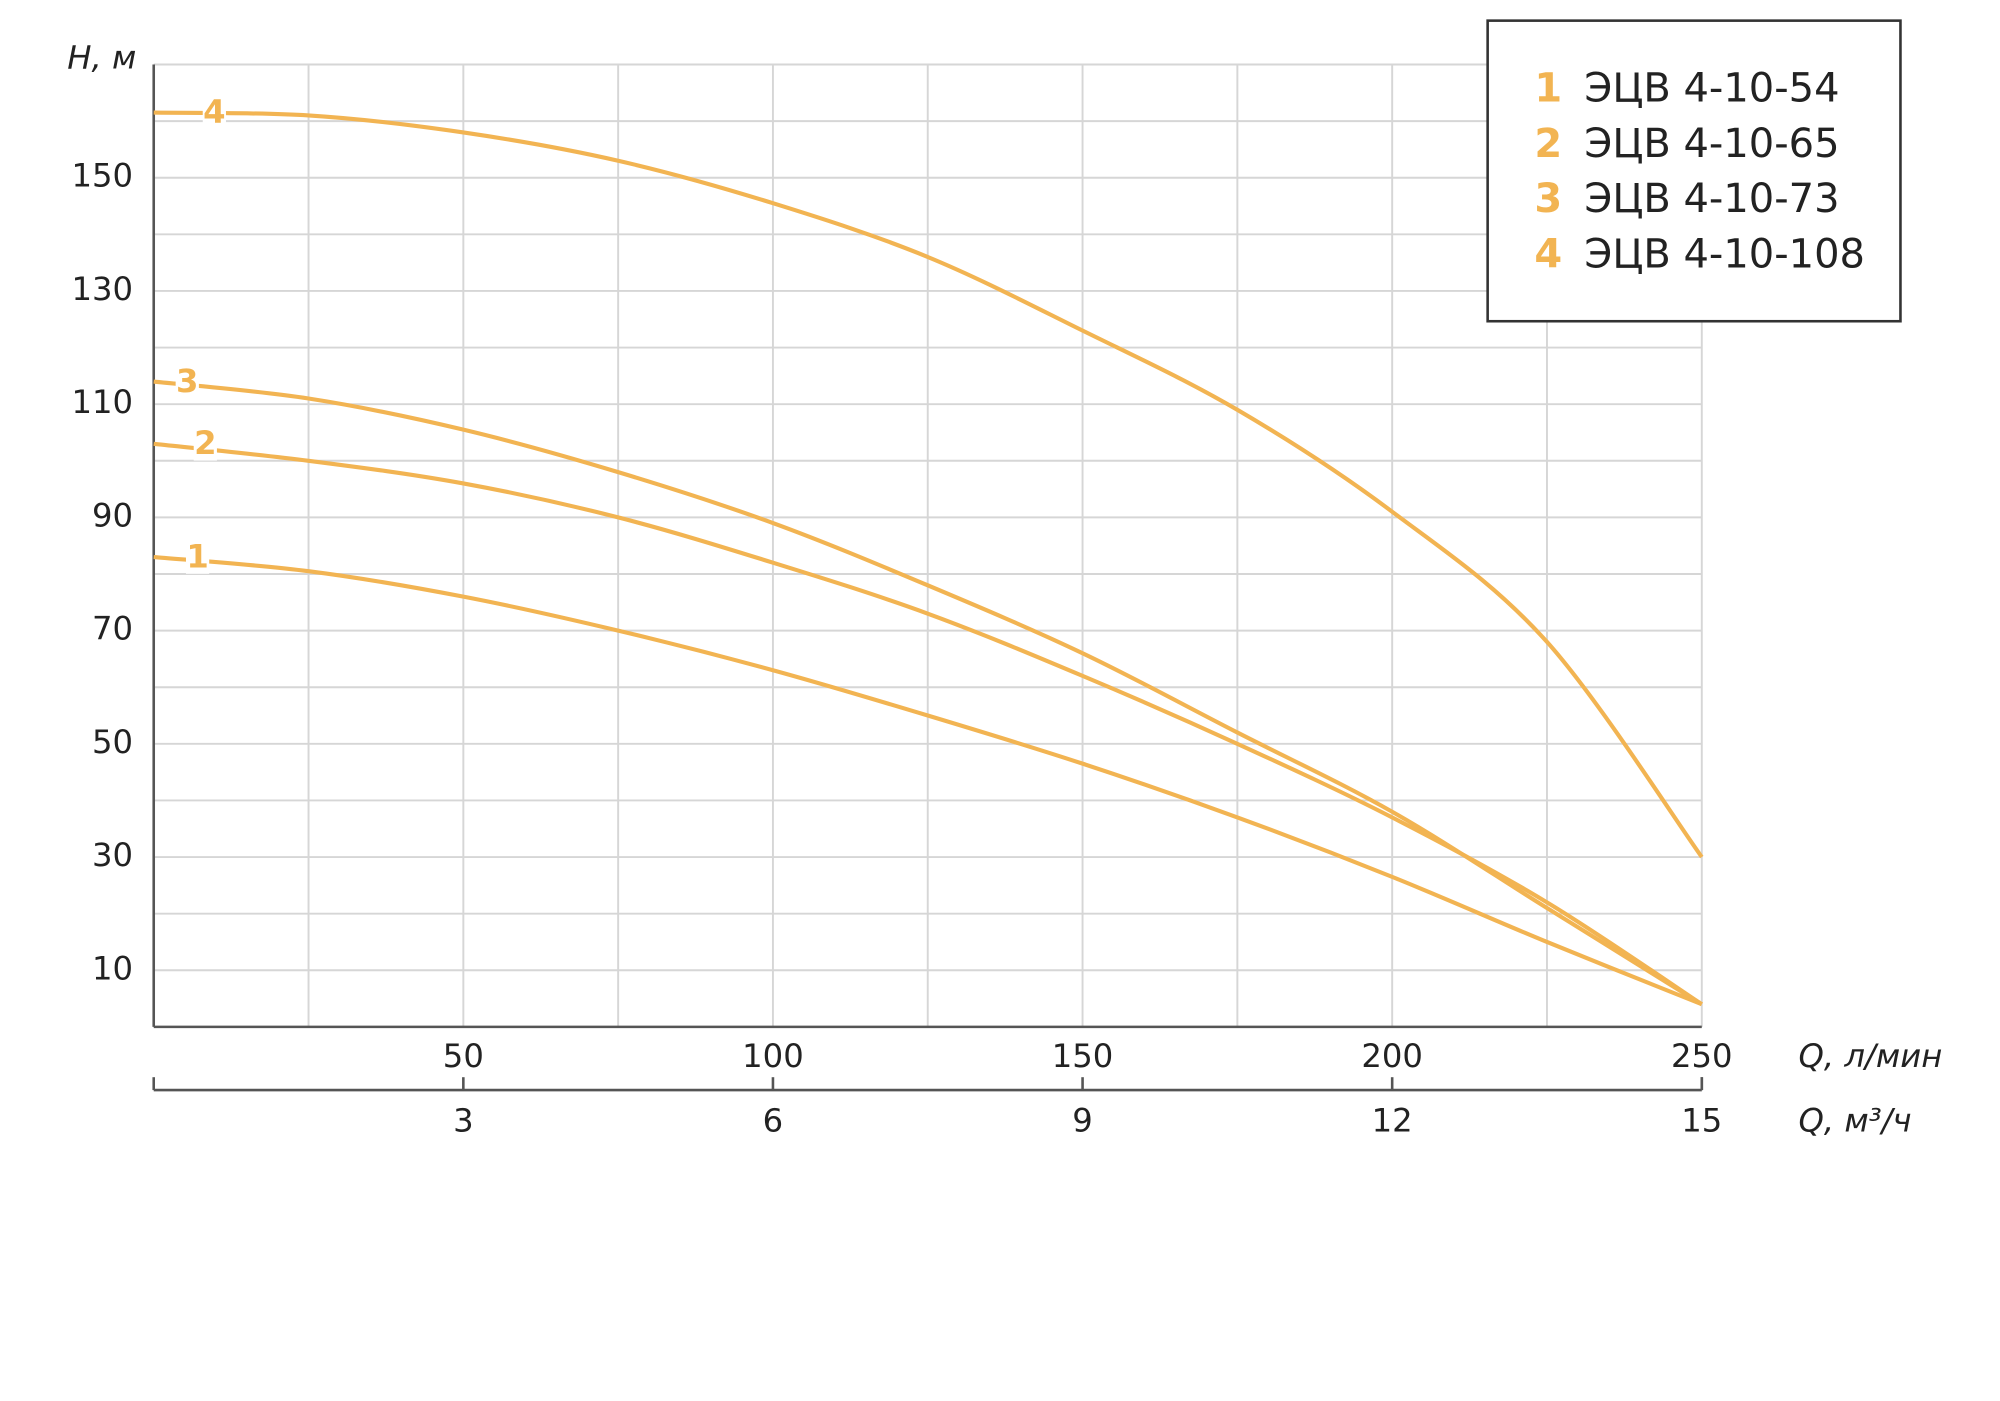 This screenshot has height=1401, width=2000. What do you see at coordinates (1871, 1056) in the screenshot?
I see `x-axis-label: Q, л/мин` at bounding box center [1871, 1056].